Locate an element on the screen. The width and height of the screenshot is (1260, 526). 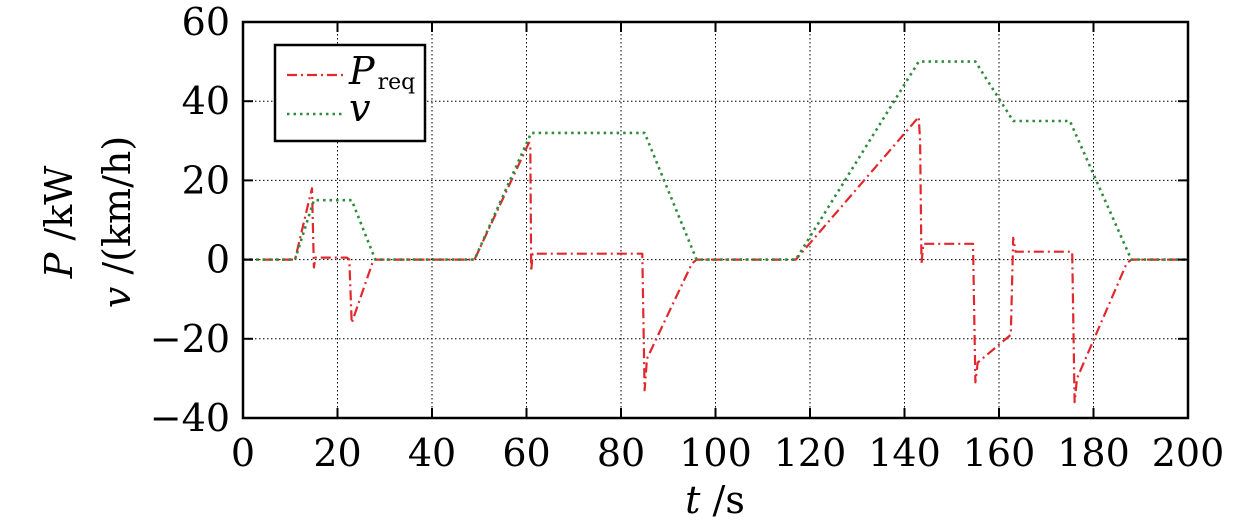
x-tick-label: 180 is located at coordinates (1093, 453).